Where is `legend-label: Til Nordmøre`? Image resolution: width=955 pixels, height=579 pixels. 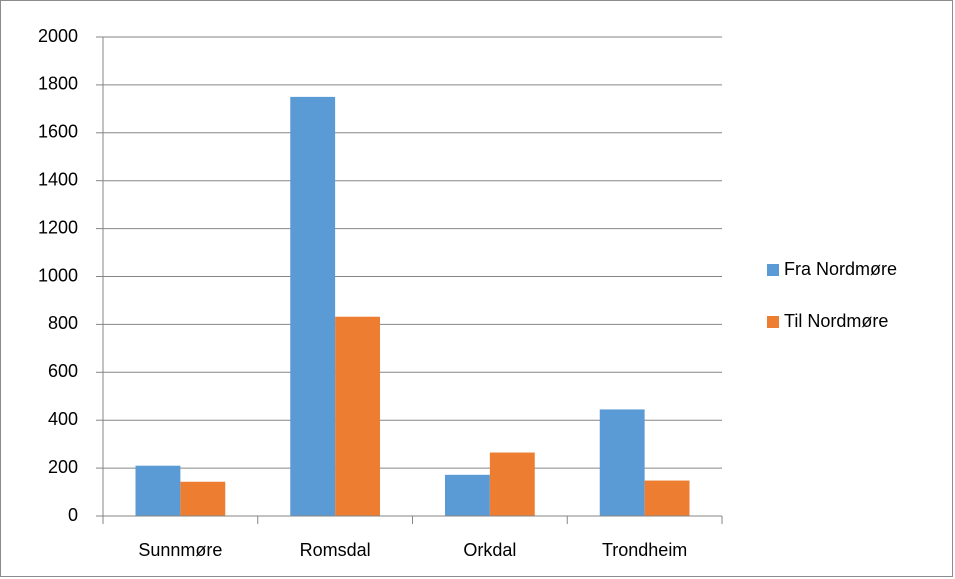 legend-label: Til Nordmøre is located at coordinates (836, 321).